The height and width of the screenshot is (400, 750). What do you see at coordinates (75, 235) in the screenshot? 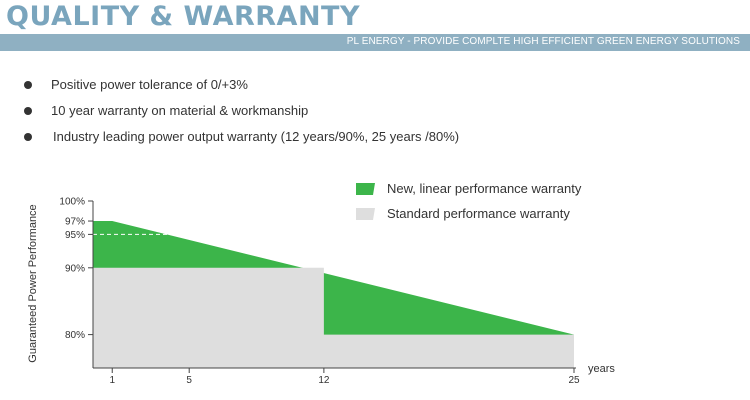
I see `y-tick-label: 95%` at bounding box center [75, 235].